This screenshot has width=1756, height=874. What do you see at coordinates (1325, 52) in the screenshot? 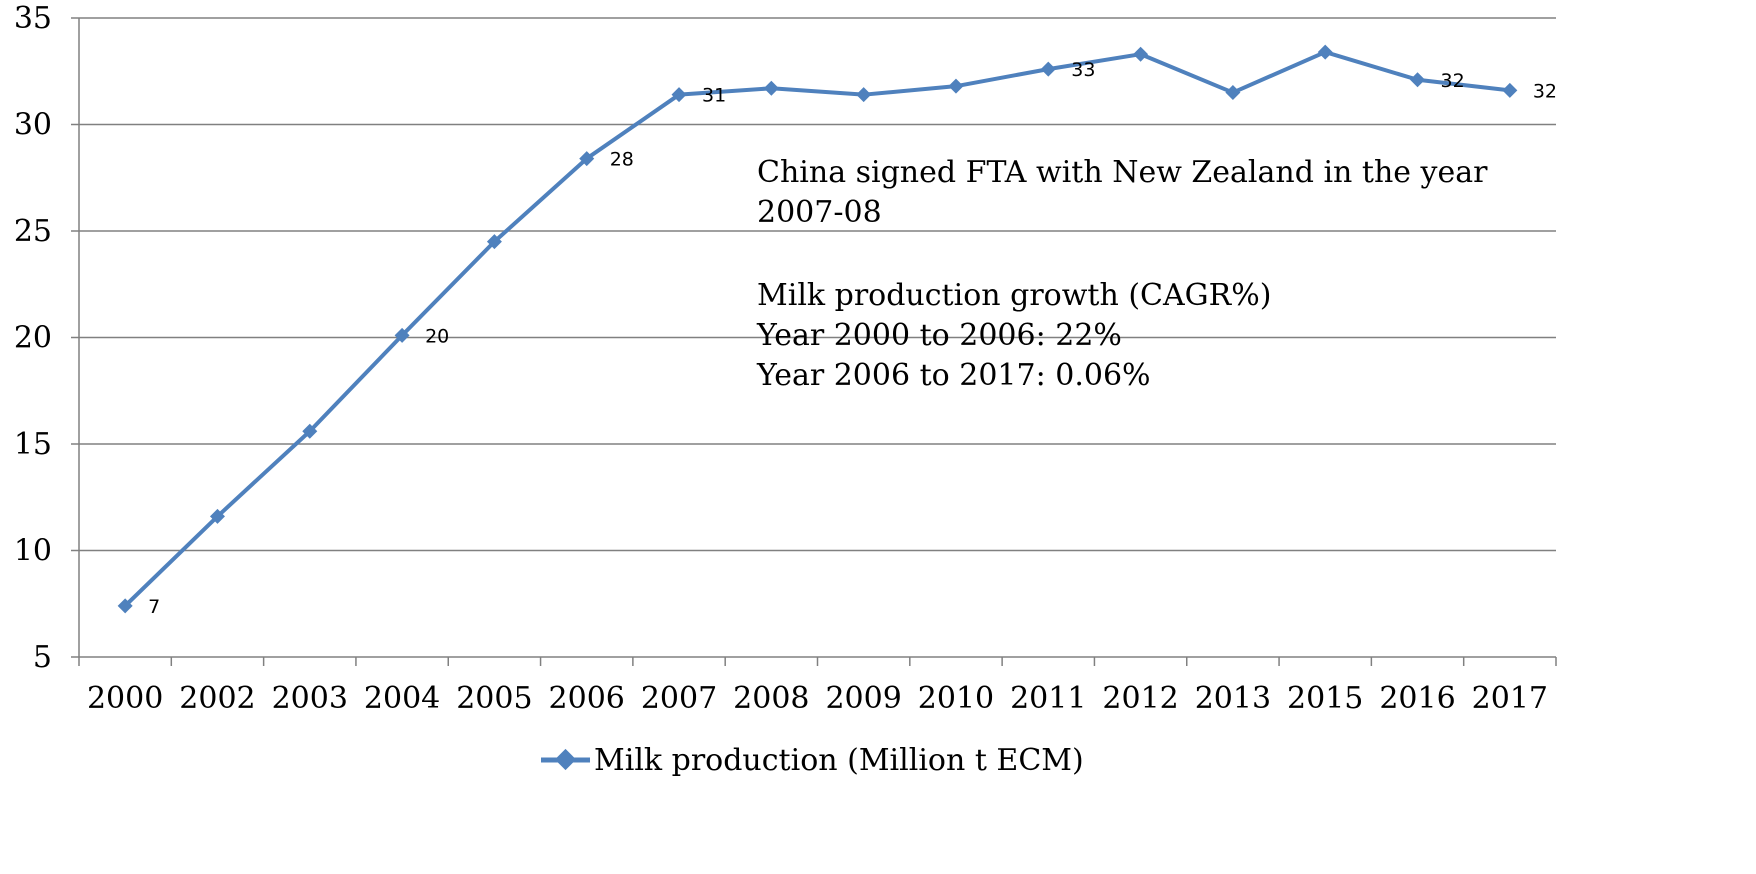
I see `data-point-2015` at bounding box center [1325, 52].